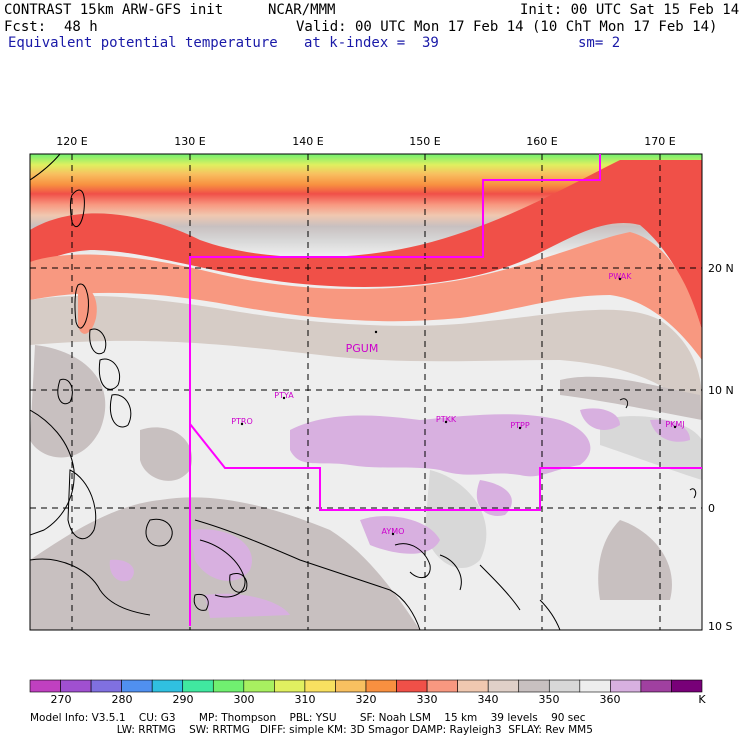  What do you see at coordinates (307, 141) in the screenshot?
I see `lon-label: 140 E` at bounding box center [307, 141].